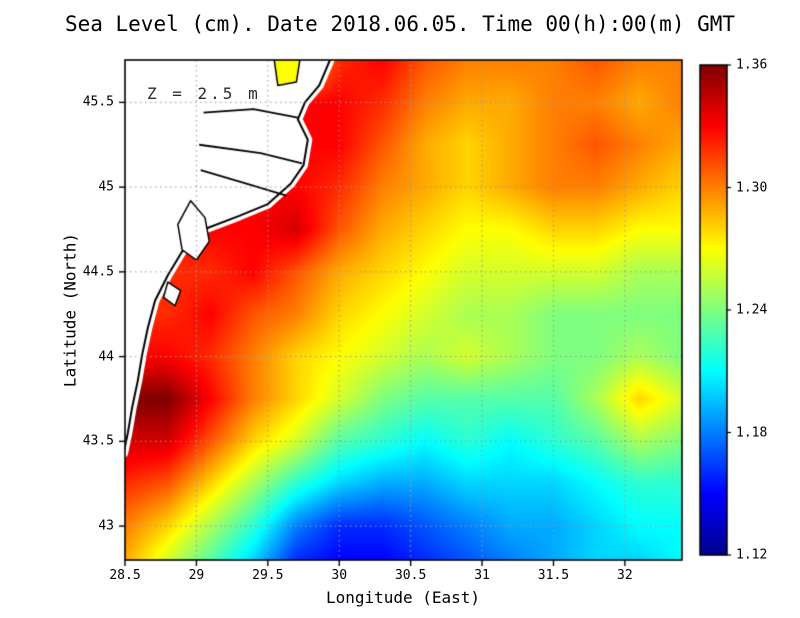 The height and width of the screenshot is (618, 800). I want to click on x-tick-label: 30.5, so click(410, 575).